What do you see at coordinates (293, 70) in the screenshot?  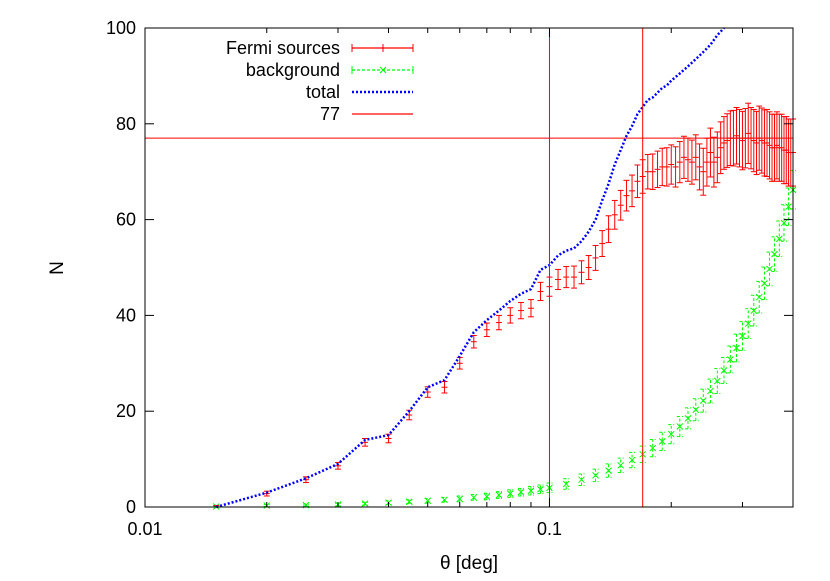 I see `legend-label: background` at bounding box center [293, 70].